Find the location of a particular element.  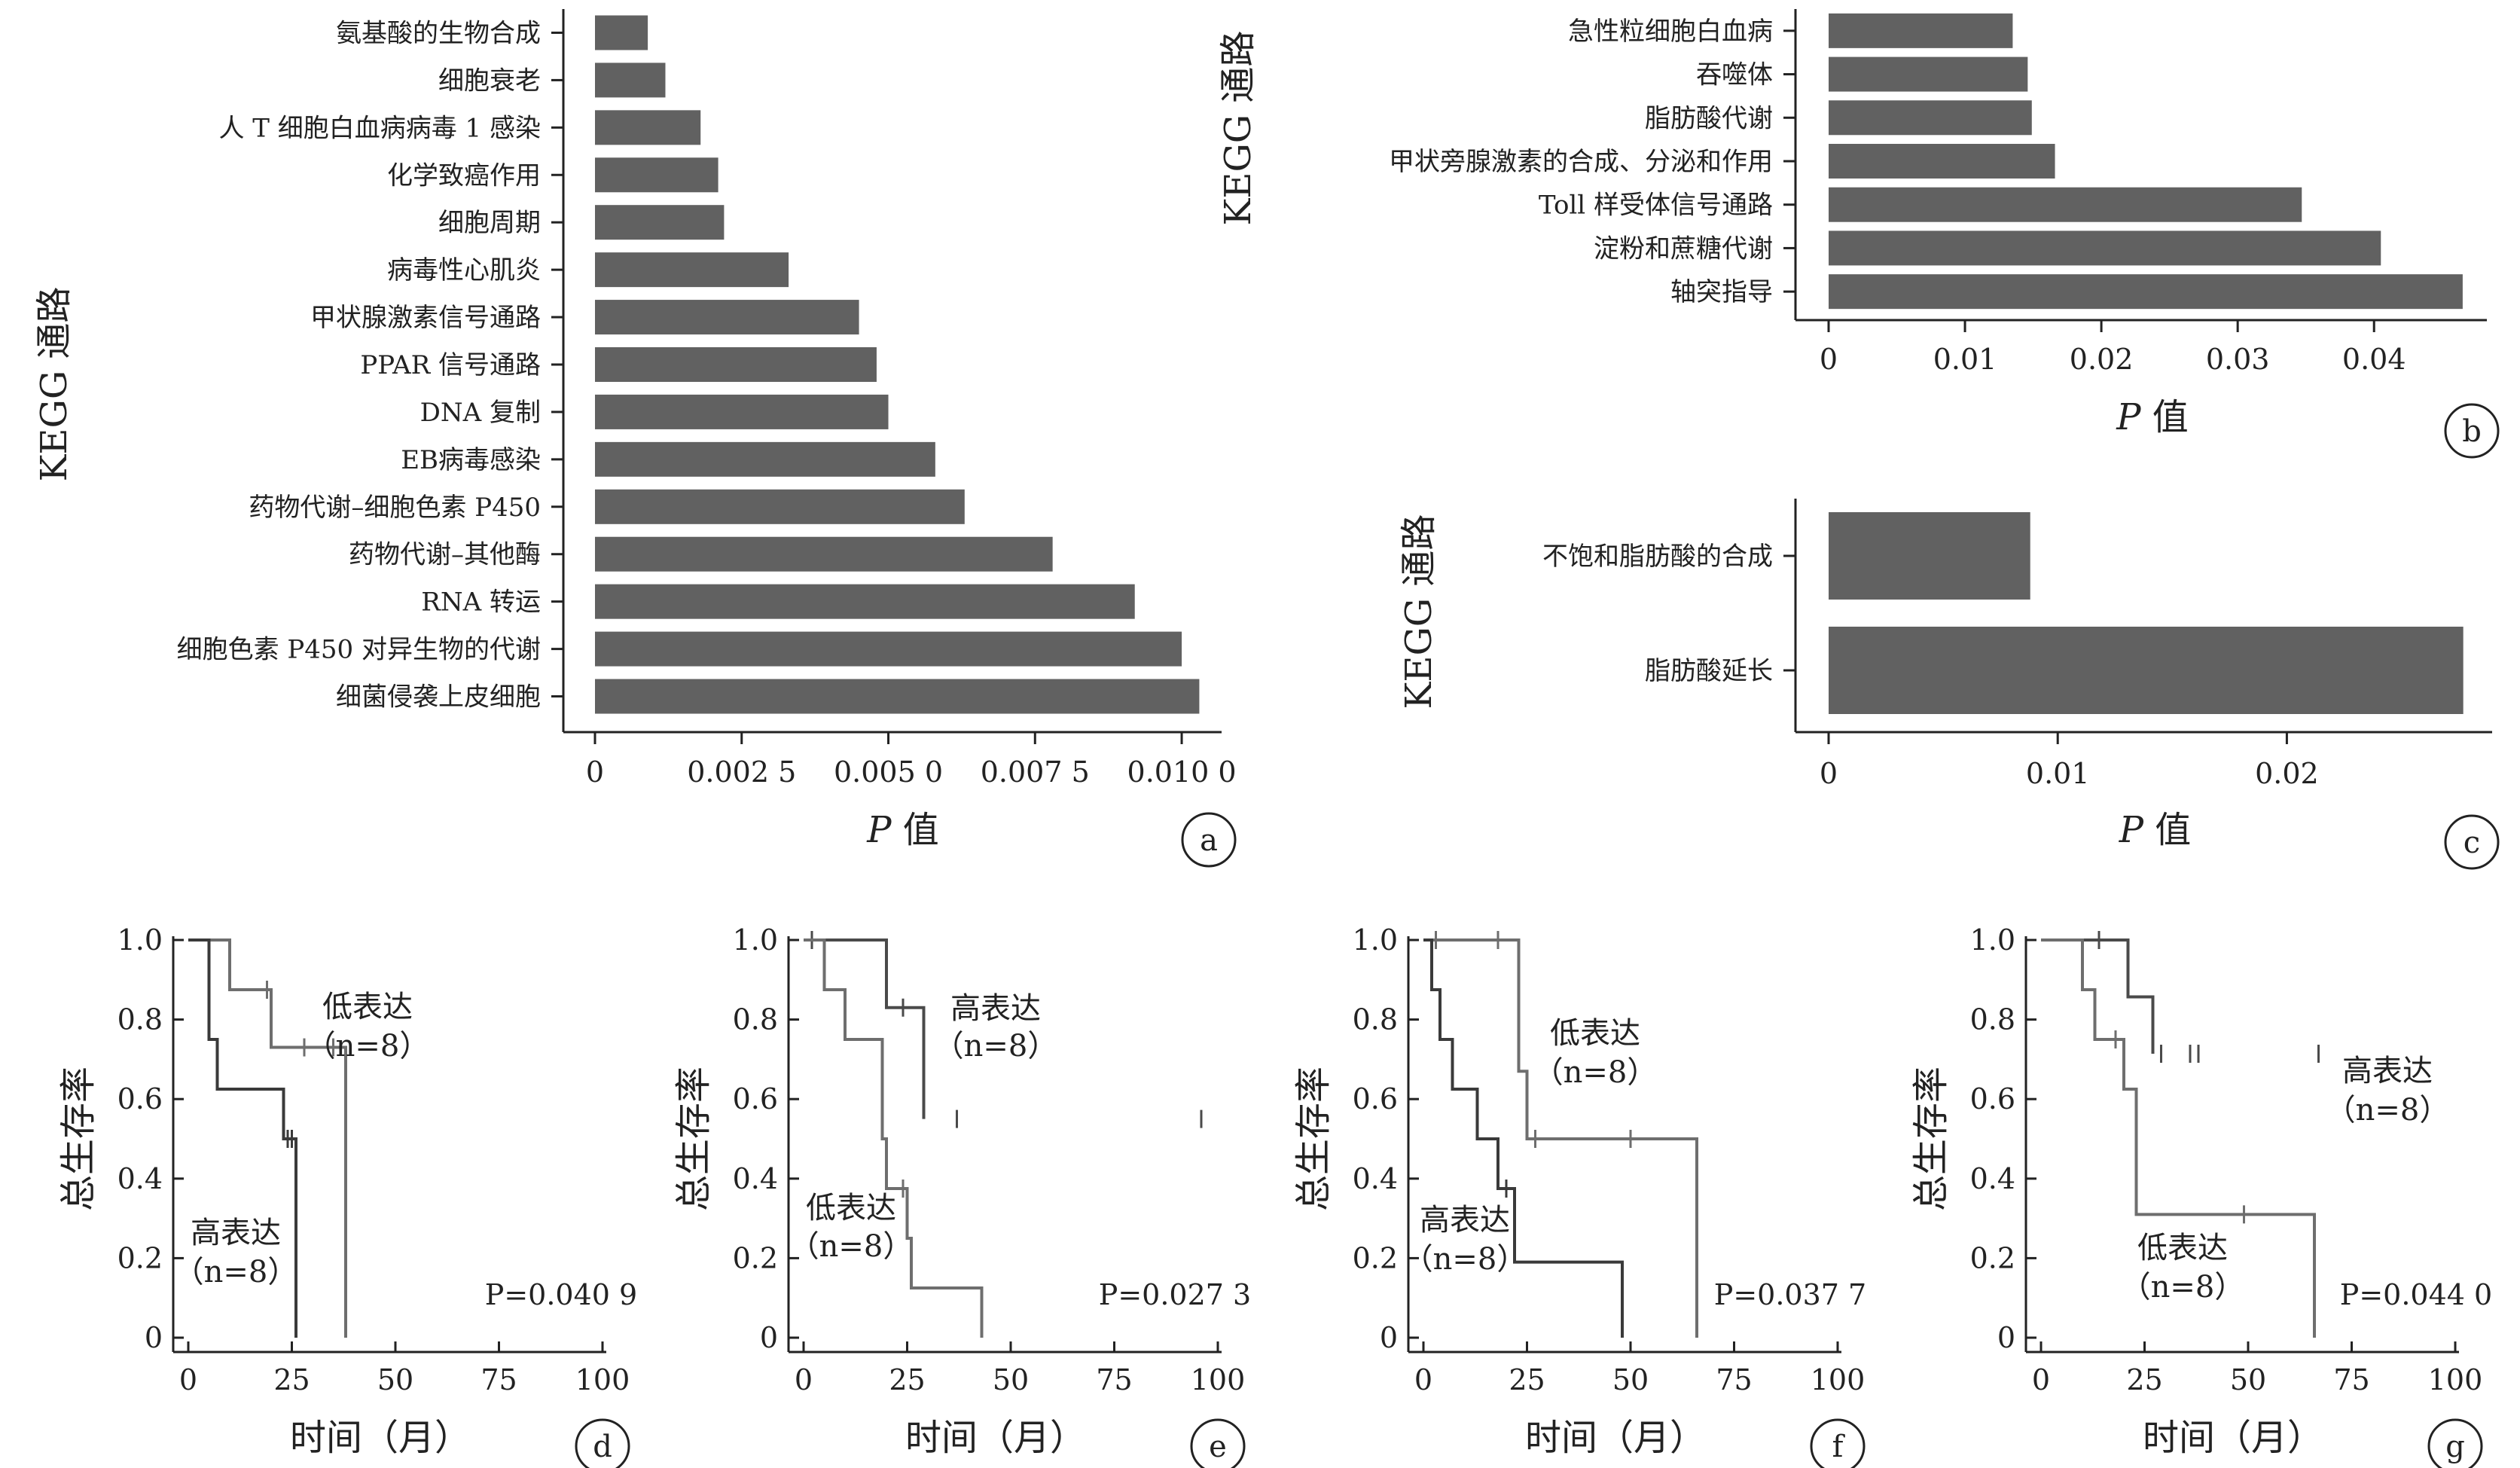

x-tick-label: 0.010 0 is located at coordinates (1182, 772).